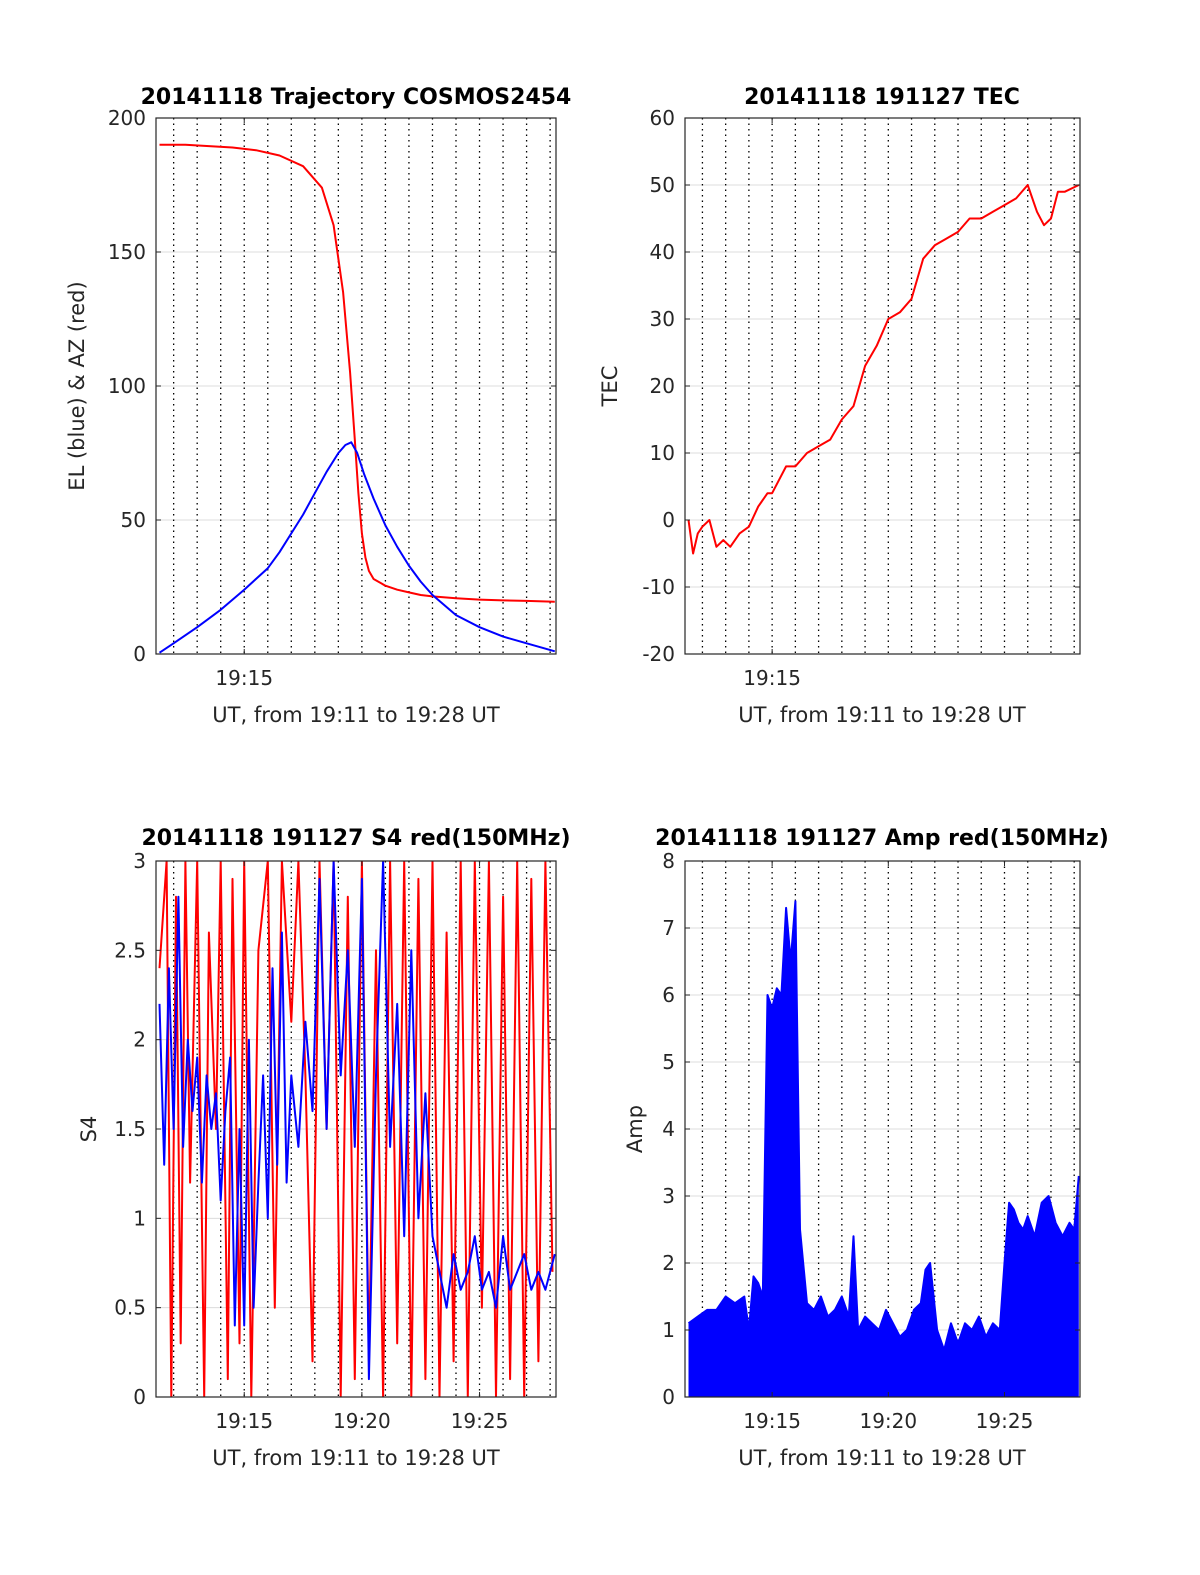  Describe the element at coordinates (139, 654) in the screenshot. I see `trajectory-ytick-label: 0` at that location.